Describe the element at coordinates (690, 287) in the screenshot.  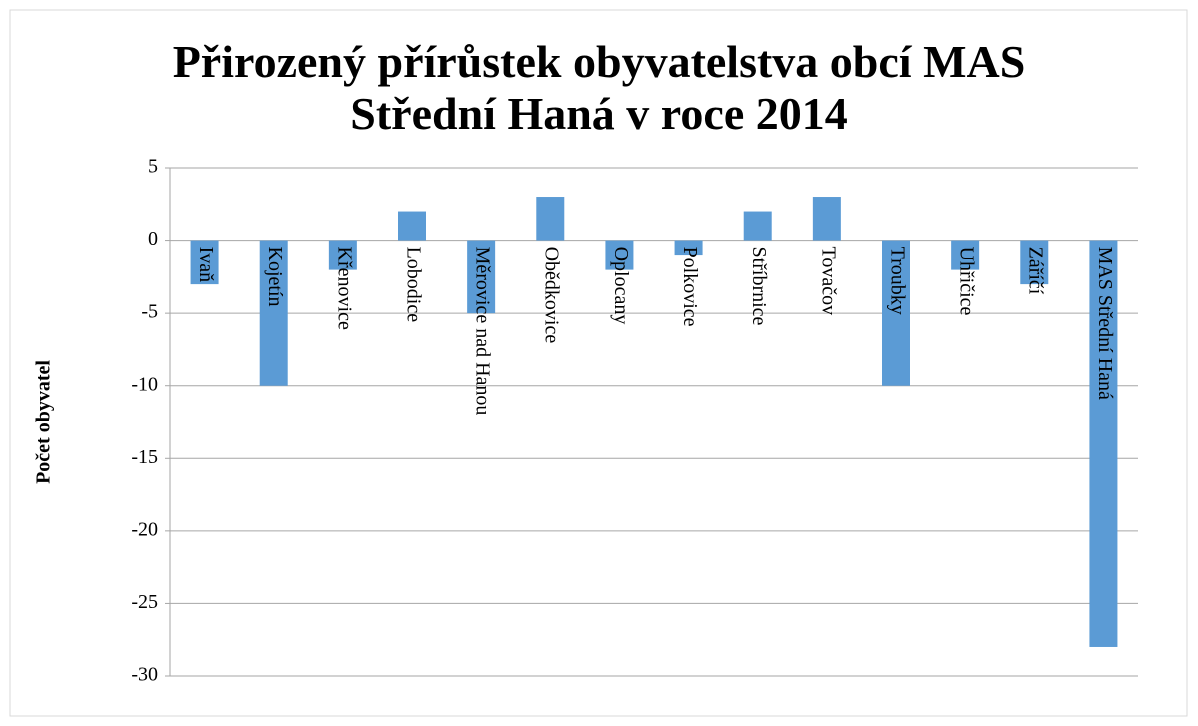
I see `x-tick-label: Polkovice` at that location.